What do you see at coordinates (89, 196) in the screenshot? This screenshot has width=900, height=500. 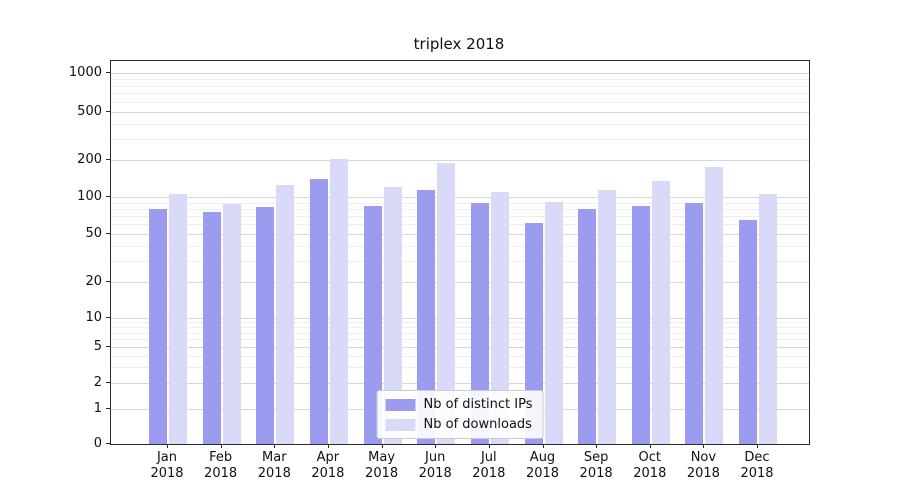 I see `y-tick-label: 100` at bounding box center [89, 196].